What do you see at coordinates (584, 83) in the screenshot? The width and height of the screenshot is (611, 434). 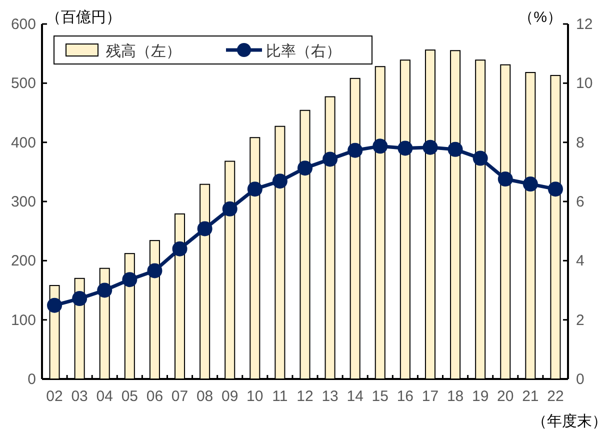 I see `y2-tick-label: 10` at bounding box center [584, 83].